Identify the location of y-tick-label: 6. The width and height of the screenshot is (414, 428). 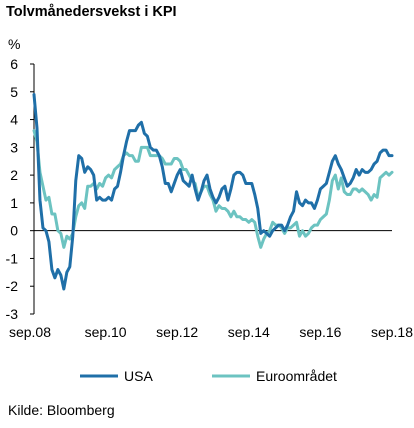
(14, 64).